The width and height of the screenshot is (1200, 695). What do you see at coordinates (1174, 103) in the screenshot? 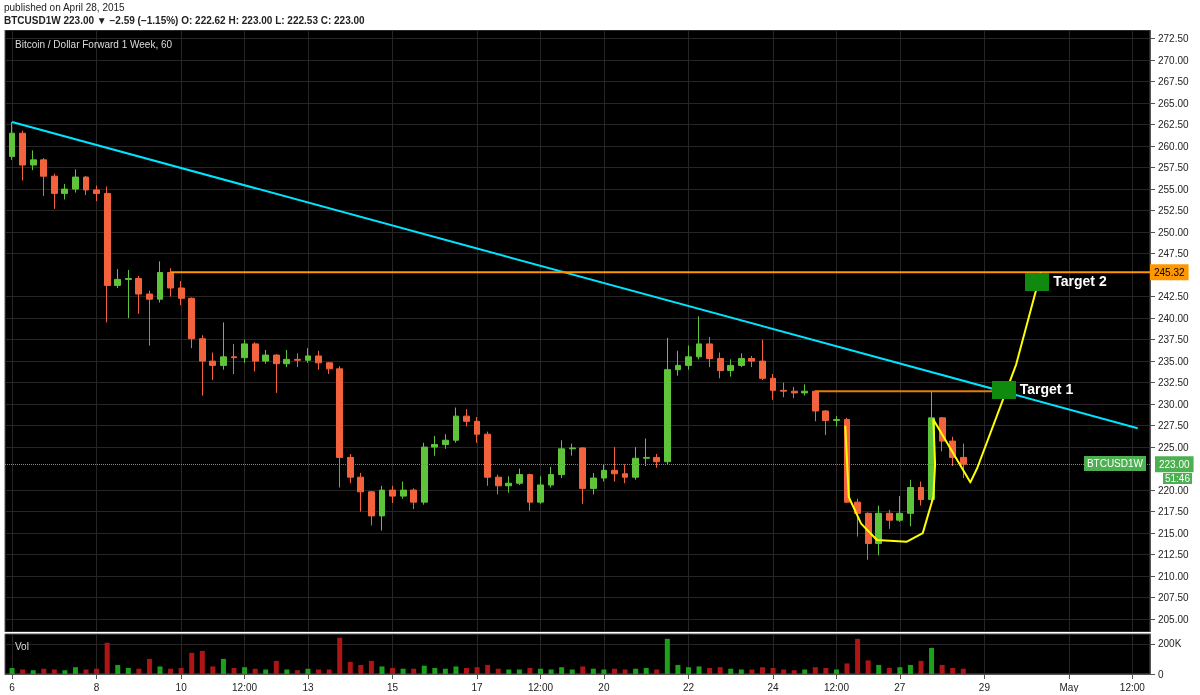
I see `y-tick-label: 265.00` at bounding box center [1174, 103].